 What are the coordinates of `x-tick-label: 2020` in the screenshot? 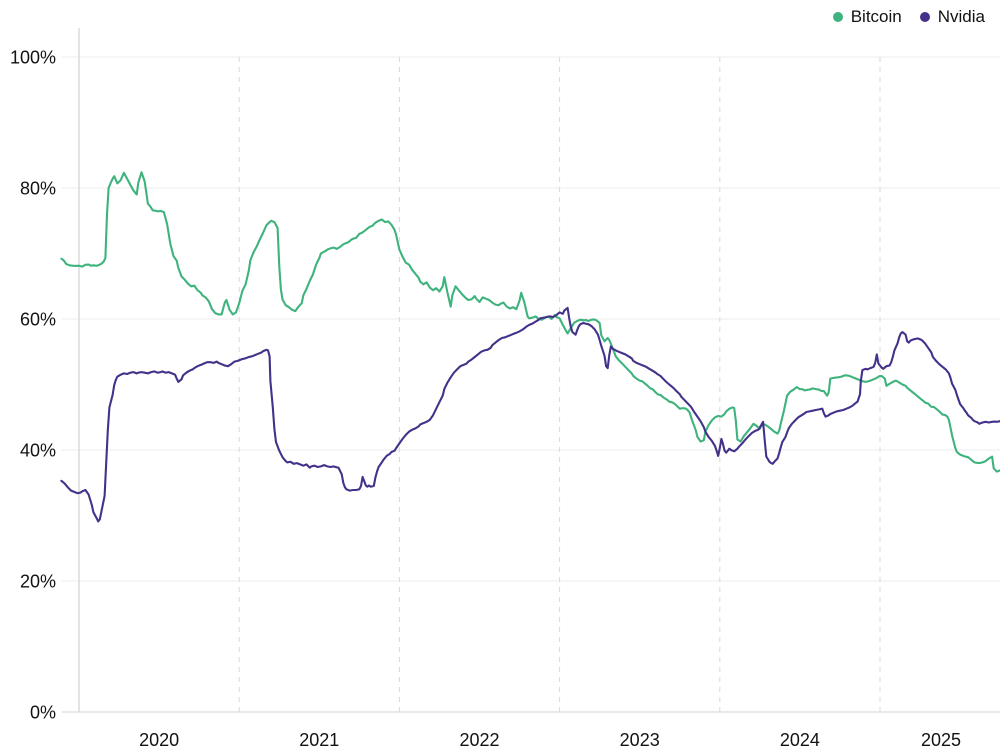 It's located at (159, 740).